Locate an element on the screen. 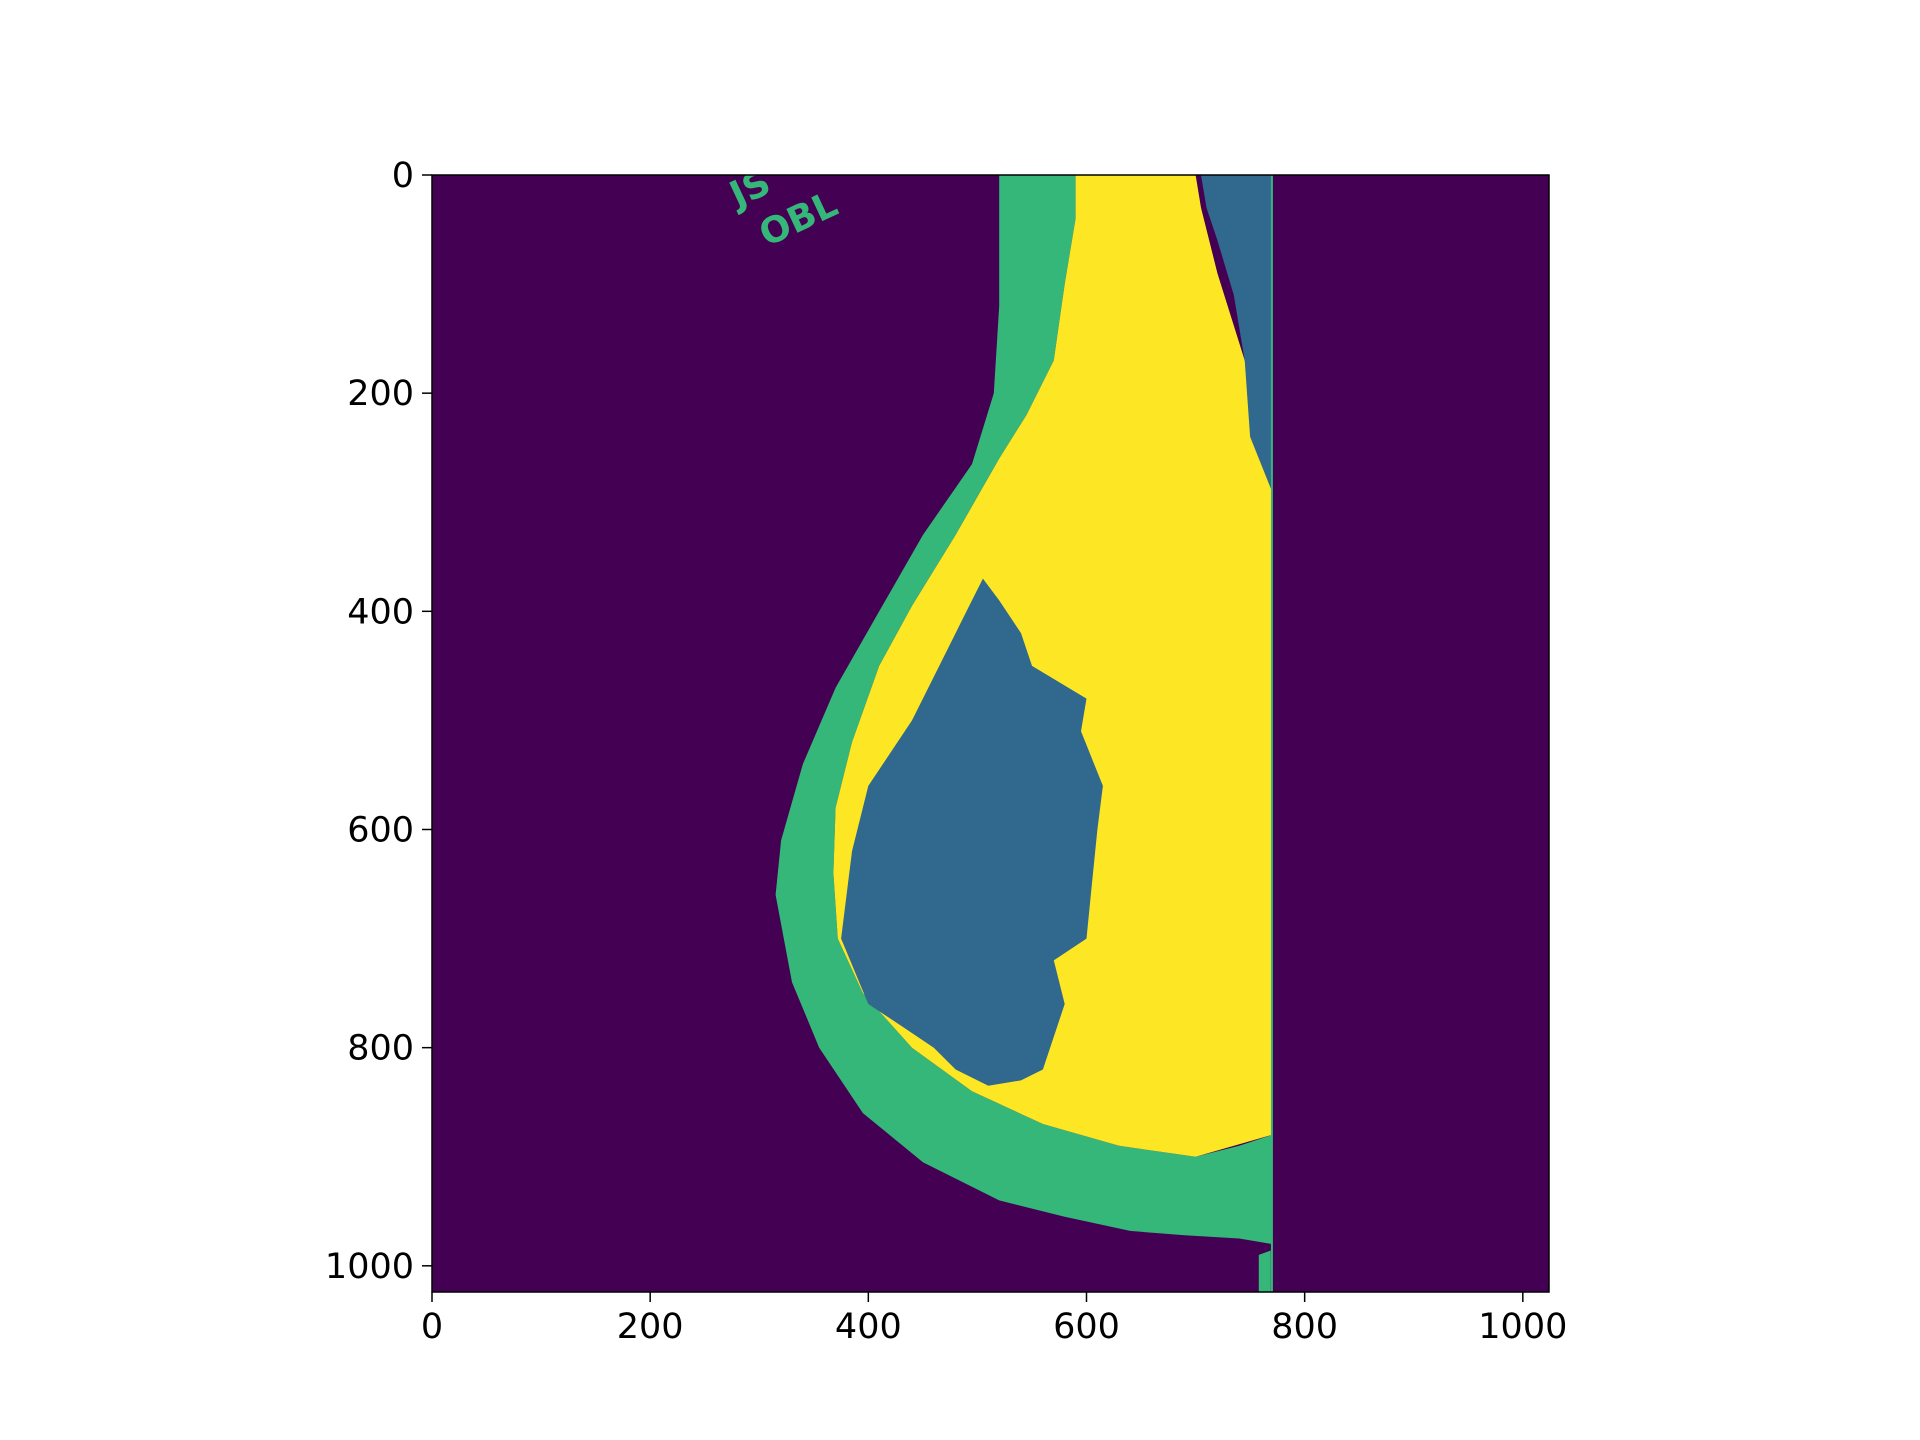  y-tick-label: 800 is located at coordinates (380, 1049).